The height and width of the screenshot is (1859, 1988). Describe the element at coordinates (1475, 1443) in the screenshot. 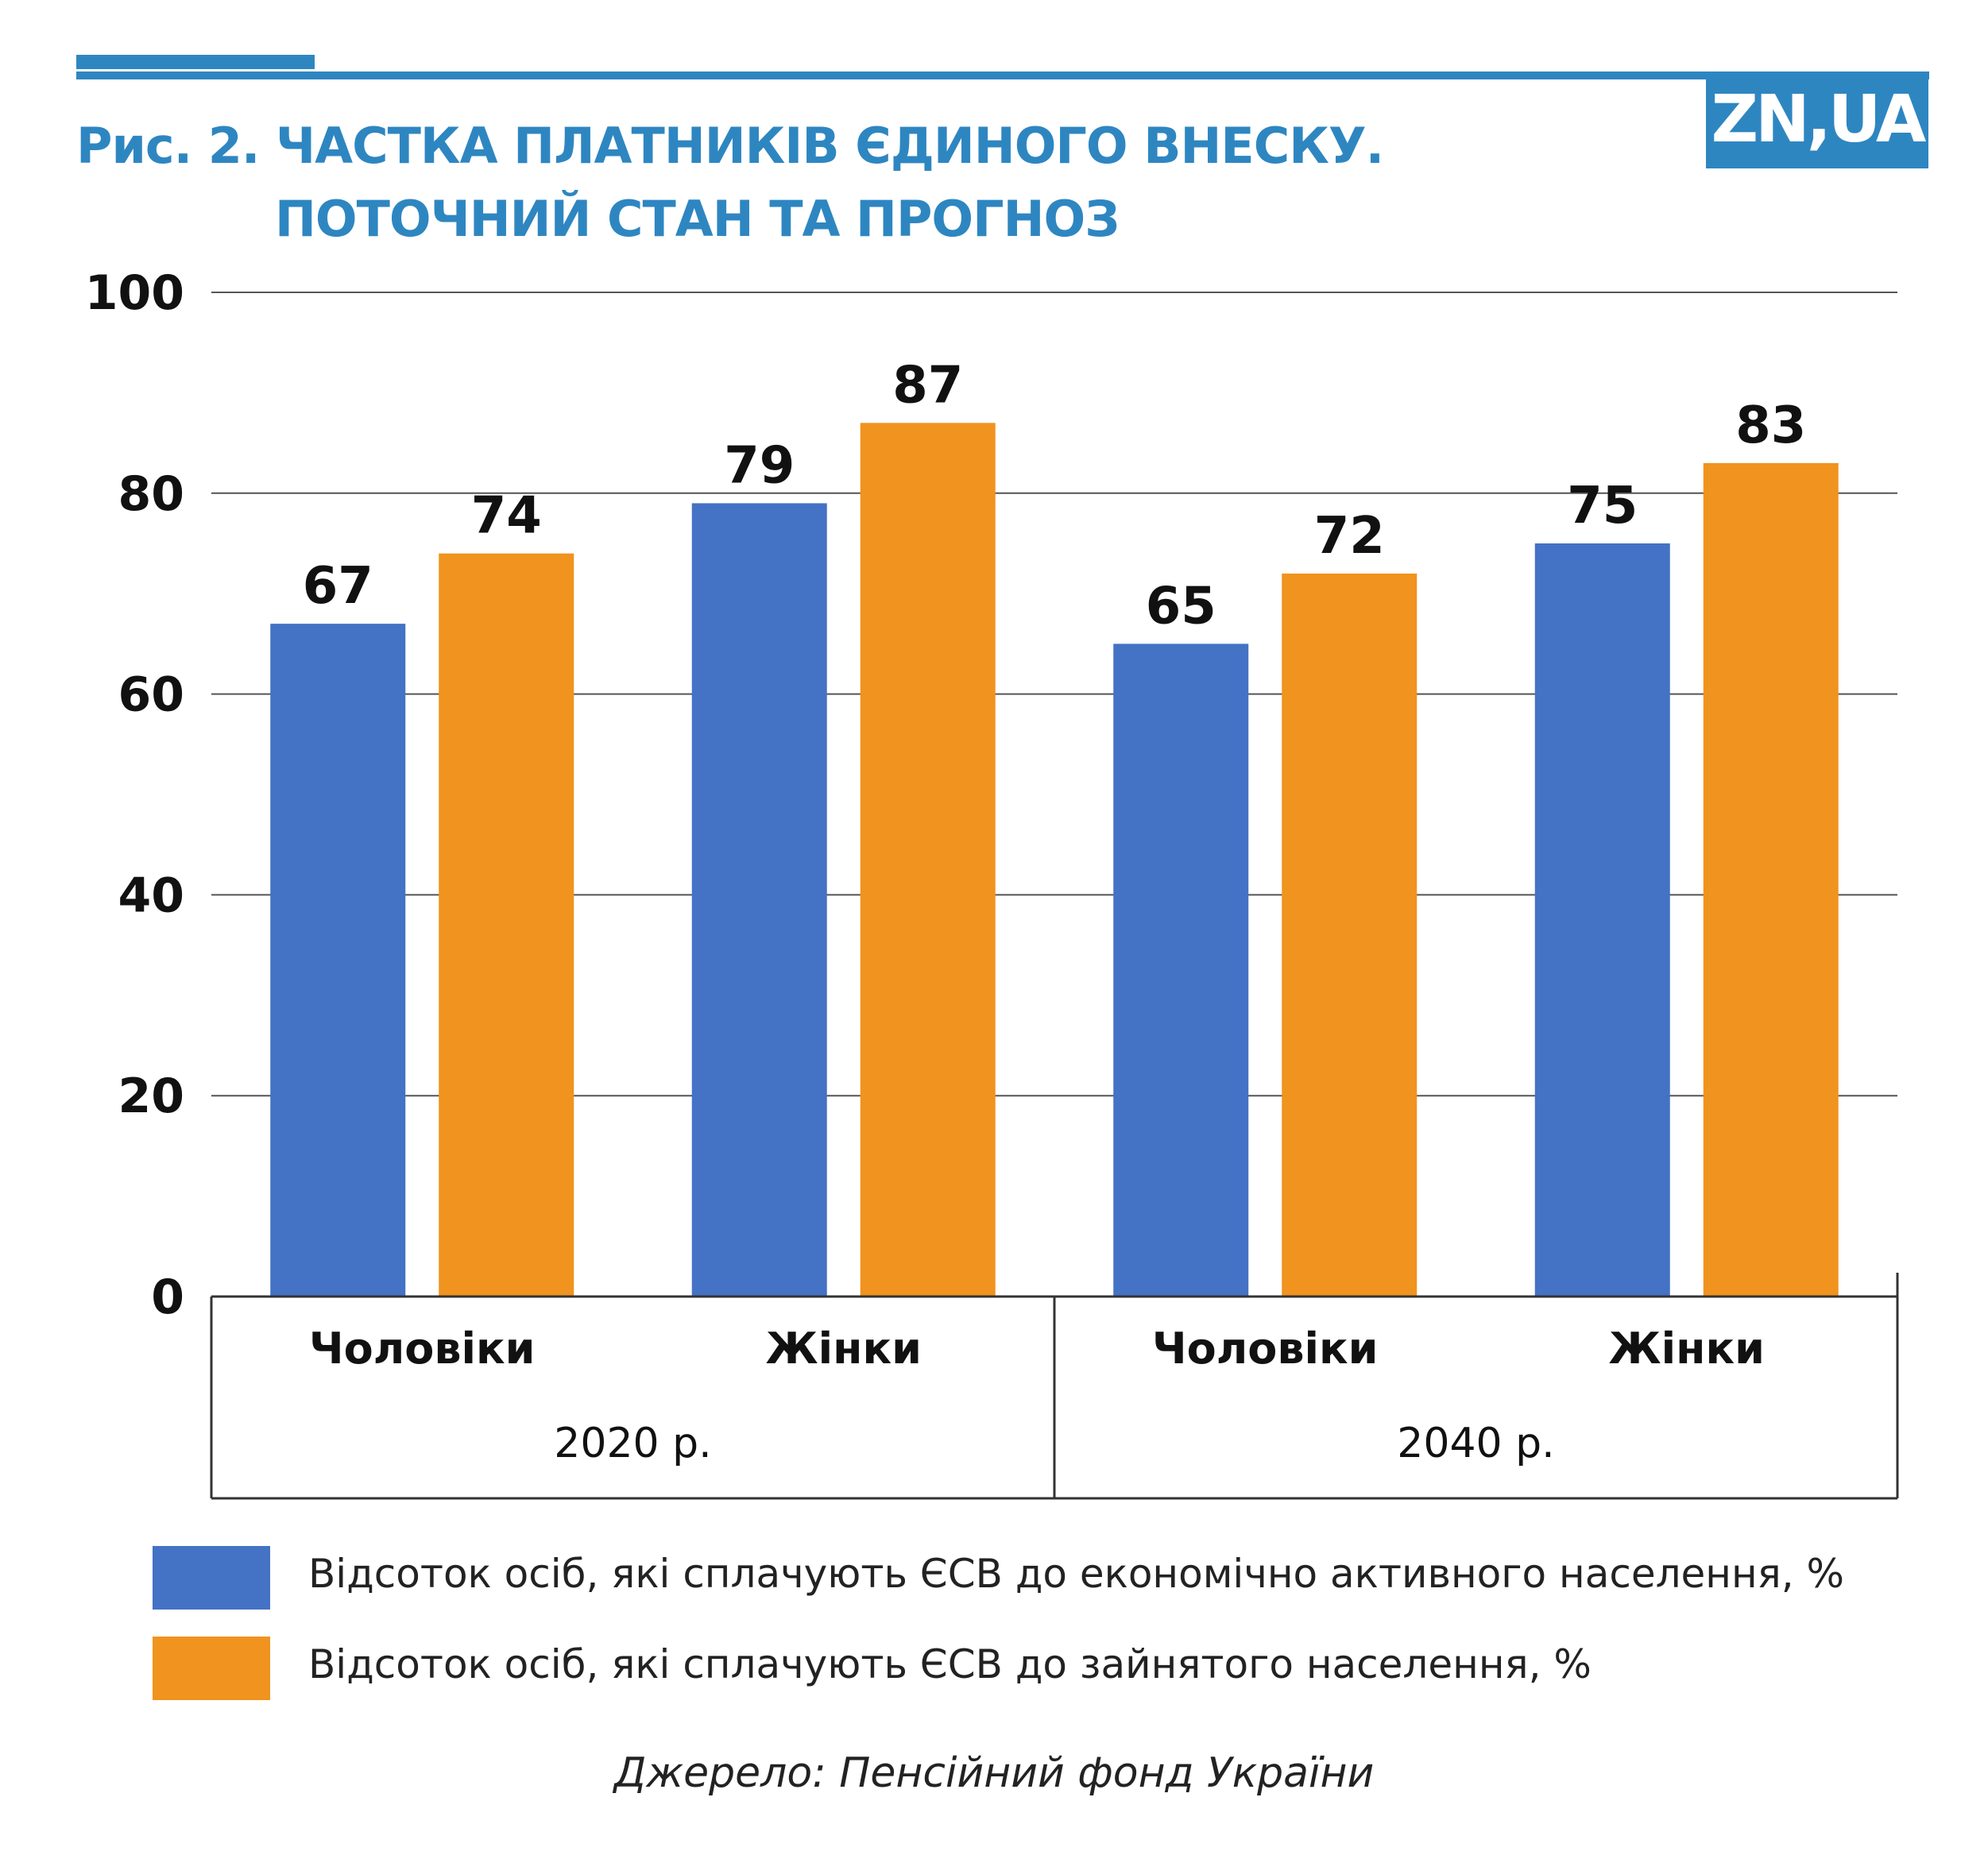

I see `group-label-1: 2040 р.` at that location.